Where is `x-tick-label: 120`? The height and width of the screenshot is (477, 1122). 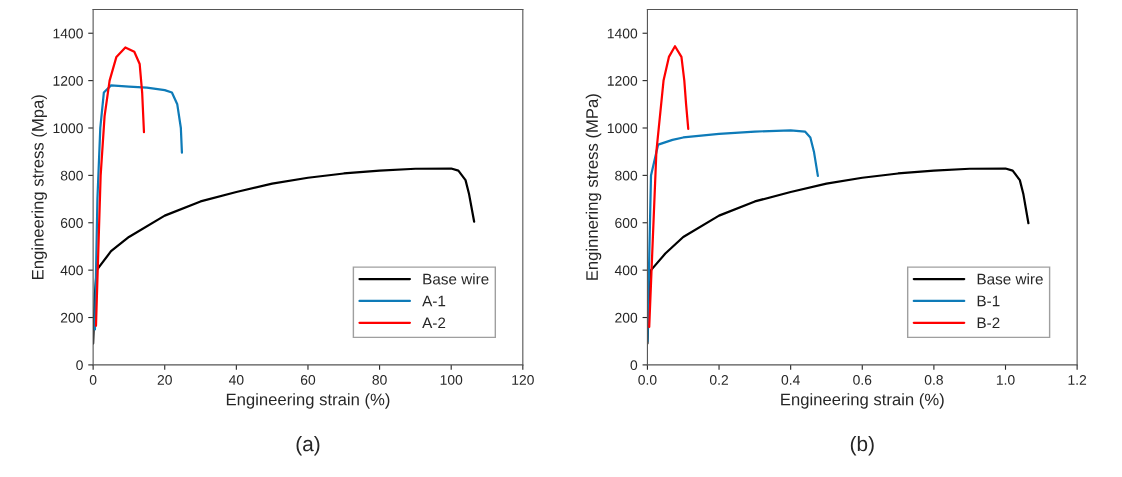
x-tick-label: 120 is located at coordinates (523, 379).